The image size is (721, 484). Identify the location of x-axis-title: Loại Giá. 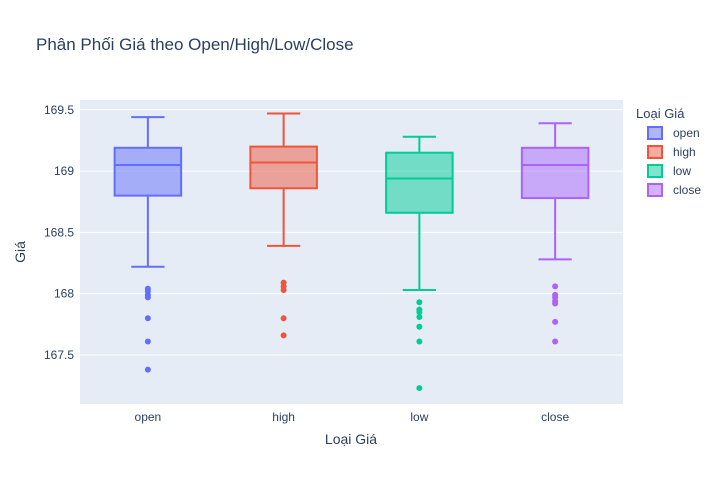
(351, 439).